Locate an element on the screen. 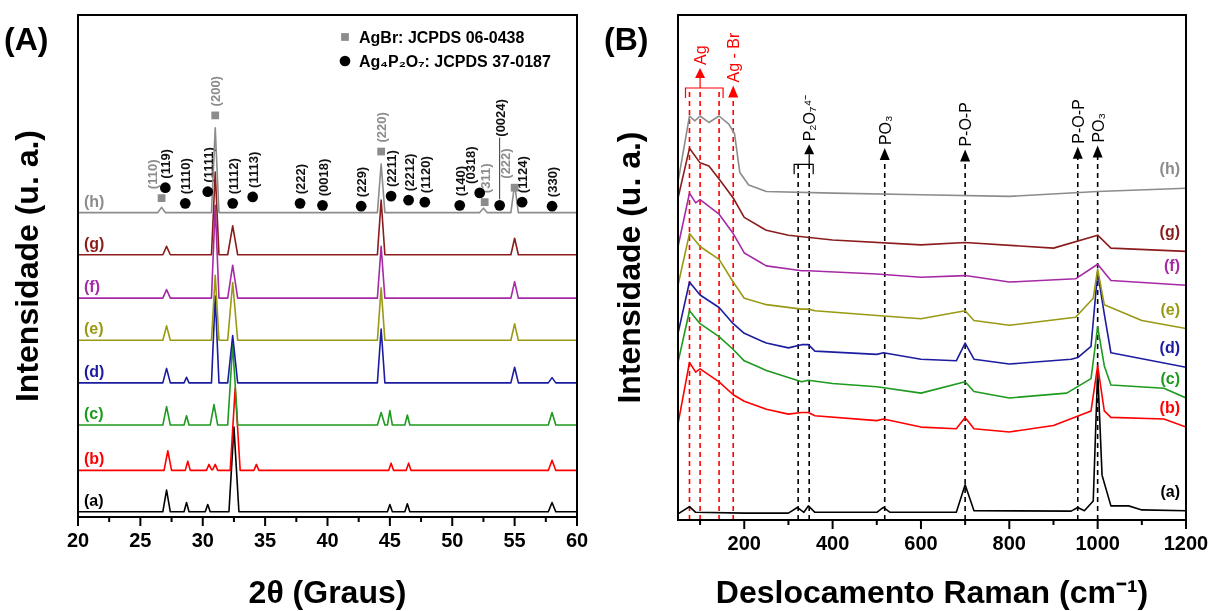 This screenshot has width=1217, height=611. annotation: (1112) is located at coordinates (233, 176).